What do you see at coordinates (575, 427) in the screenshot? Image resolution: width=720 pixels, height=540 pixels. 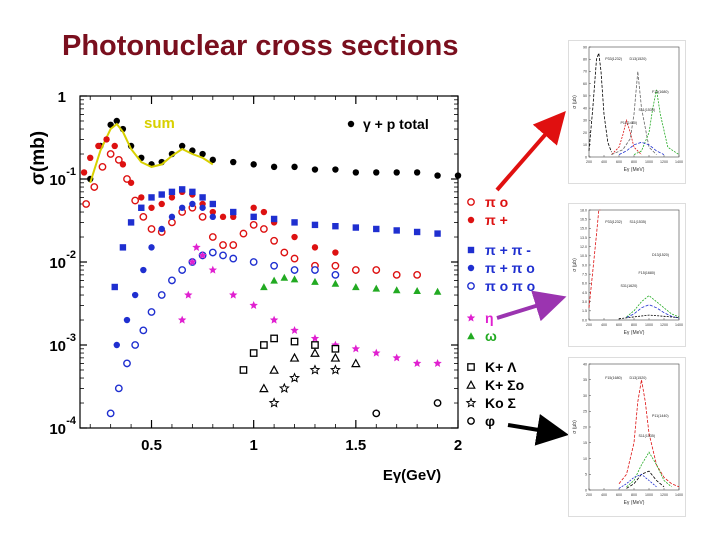 I see `inset-y-axis-label: σ (μb)` at bounding box center [575, 427].